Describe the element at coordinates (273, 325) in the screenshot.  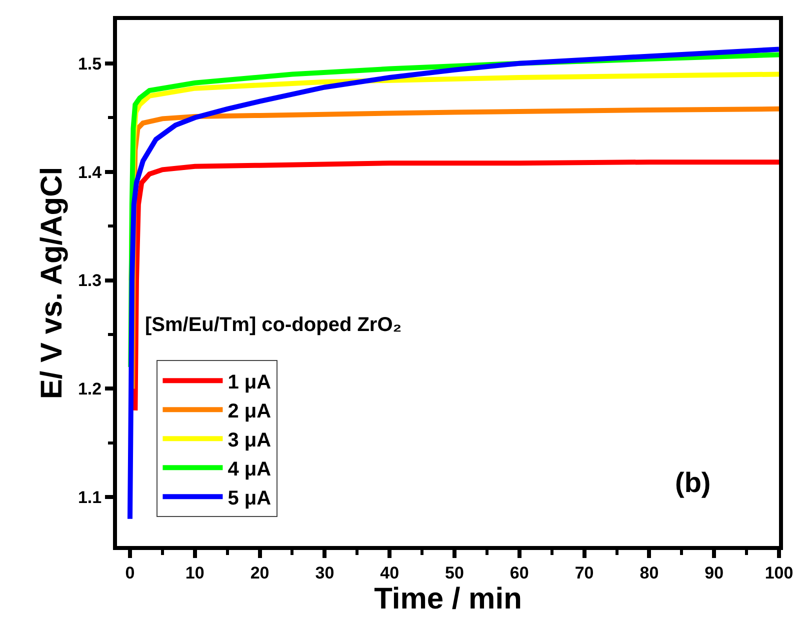
I see `annotation: [Sm/Eu/Tm] co-doped ZrO₂` at that location.